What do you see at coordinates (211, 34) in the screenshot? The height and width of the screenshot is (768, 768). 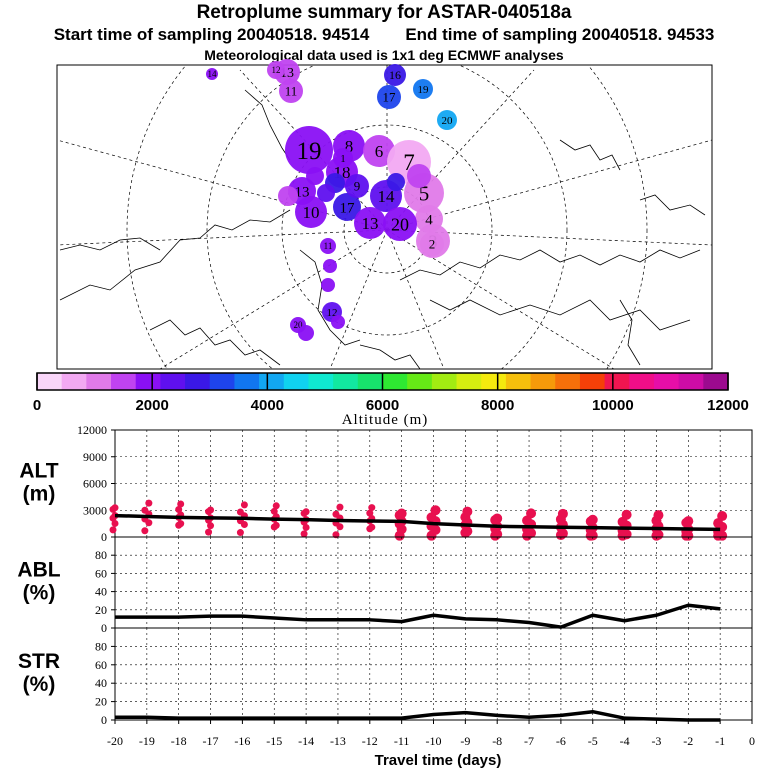 I see `start-time-label: Start time of sampling 20040518. 94514` at bounding box center [211, 34].